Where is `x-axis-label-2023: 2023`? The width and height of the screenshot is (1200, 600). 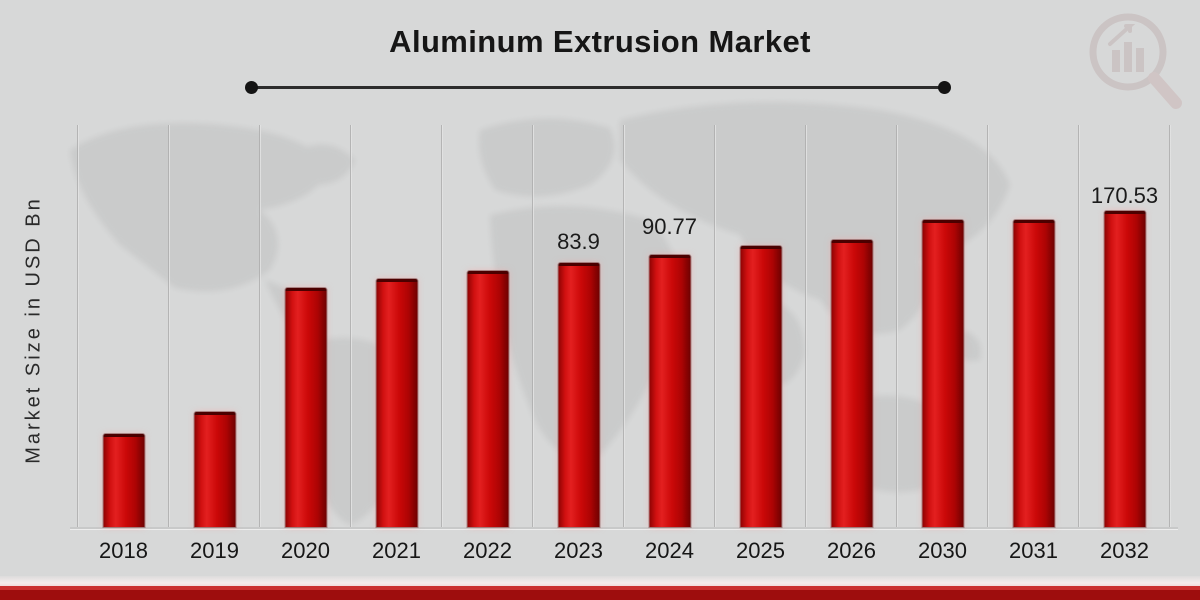 x-axis-label-2023: 2023 is located at coordinates (578, 550).